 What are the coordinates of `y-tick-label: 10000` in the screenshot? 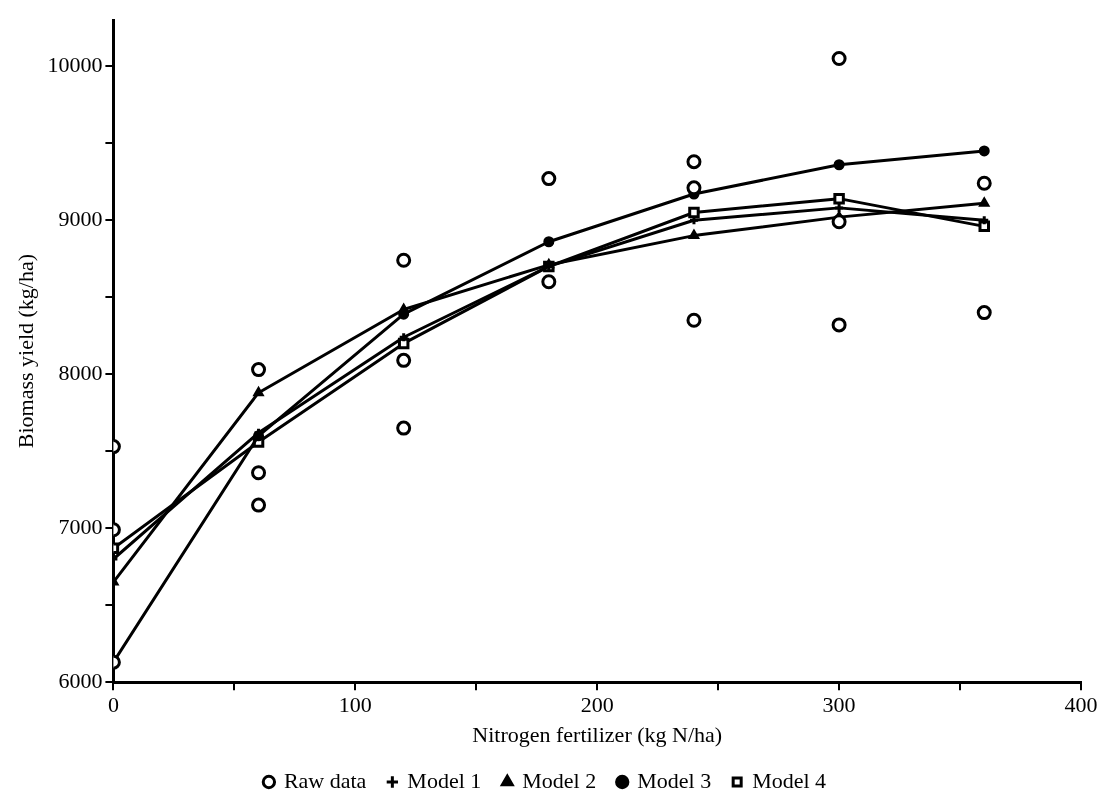 It's located at (75, 64).